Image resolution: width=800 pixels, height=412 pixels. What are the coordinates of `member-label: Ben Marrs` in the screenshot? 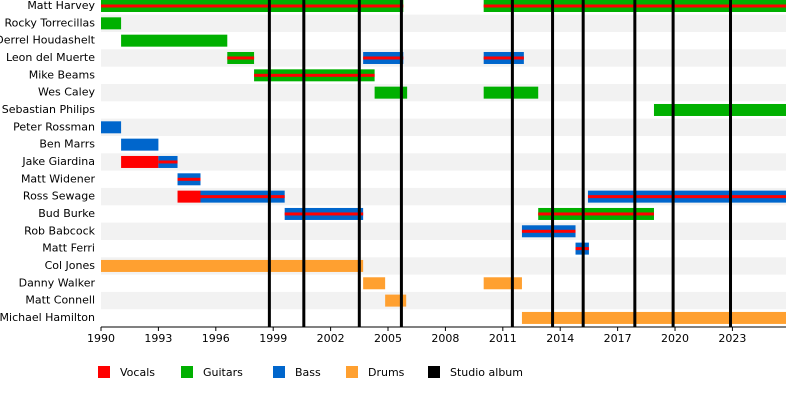 It's located at (67, 144).